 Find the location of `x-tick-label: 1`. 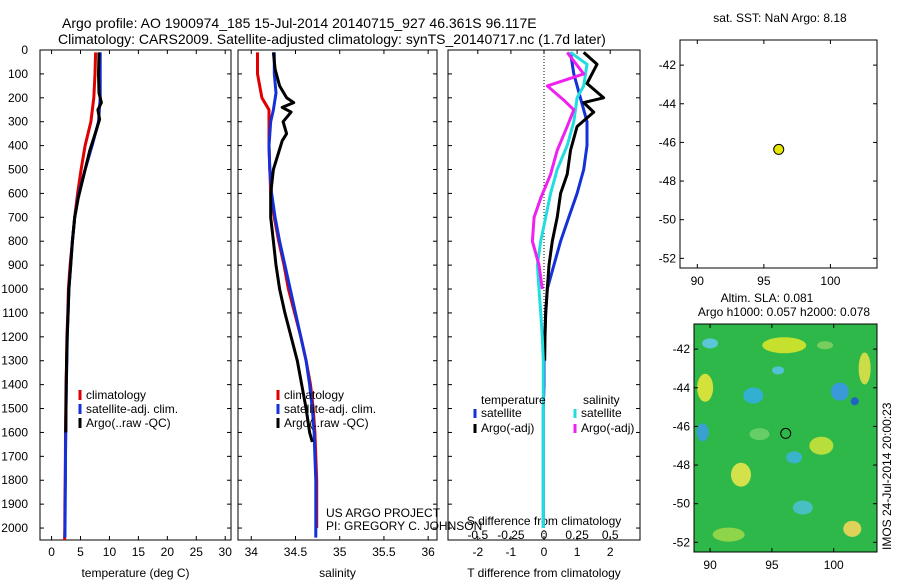

x-tick-label: 1 is located at coordinates (577, 552).